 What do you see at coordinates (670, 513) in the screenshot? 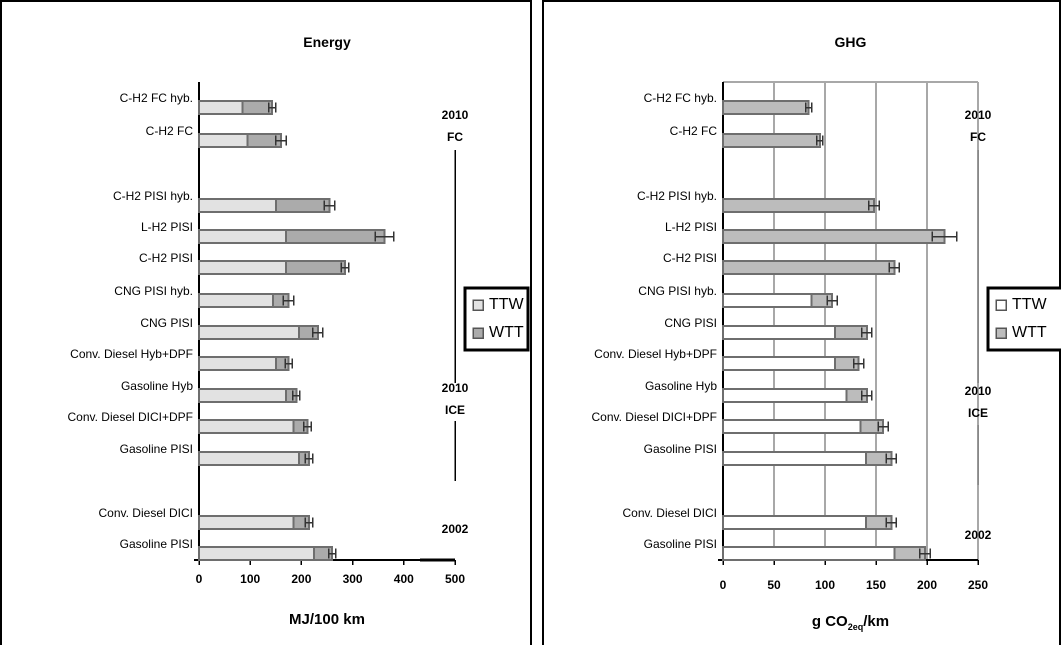
I see `ghg-category-label: Conv. Diesel DICI` at bounding box center [670, 513].